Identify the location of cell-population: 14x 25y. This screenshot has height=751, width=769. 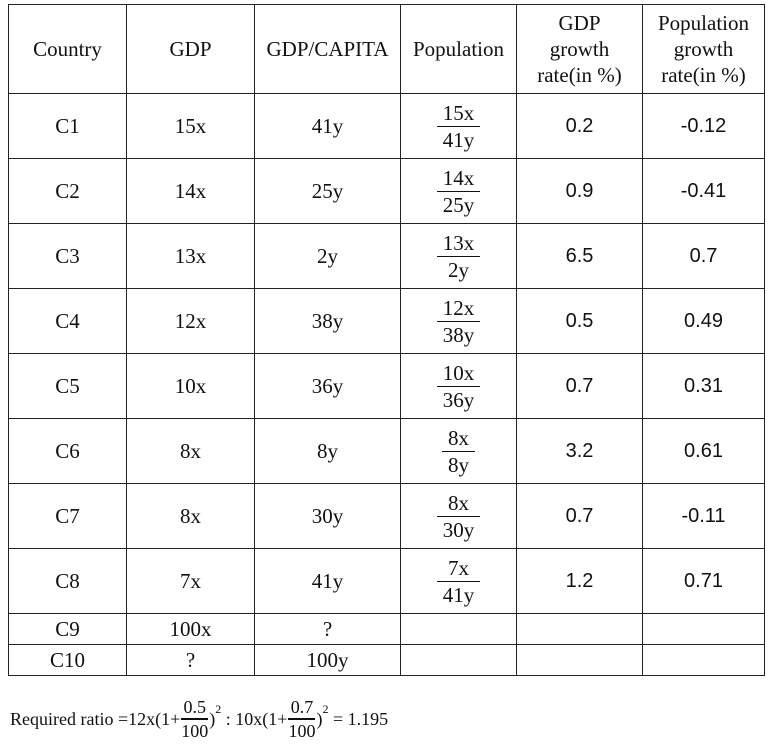
(458, 191).